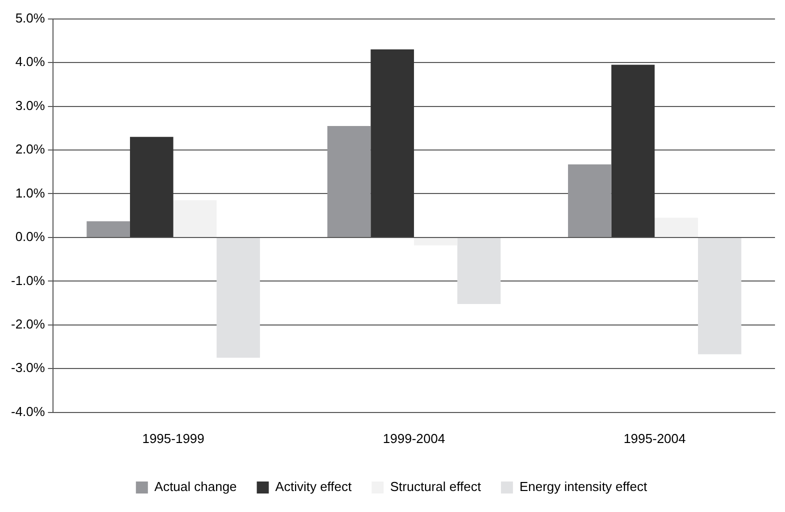 The height and width of the screenshot is (512, 785). What do you see at coordinates (28, 324) in the screenshot?
I see `y-tick-label: -2.0%` at bounding box center [28, 324].